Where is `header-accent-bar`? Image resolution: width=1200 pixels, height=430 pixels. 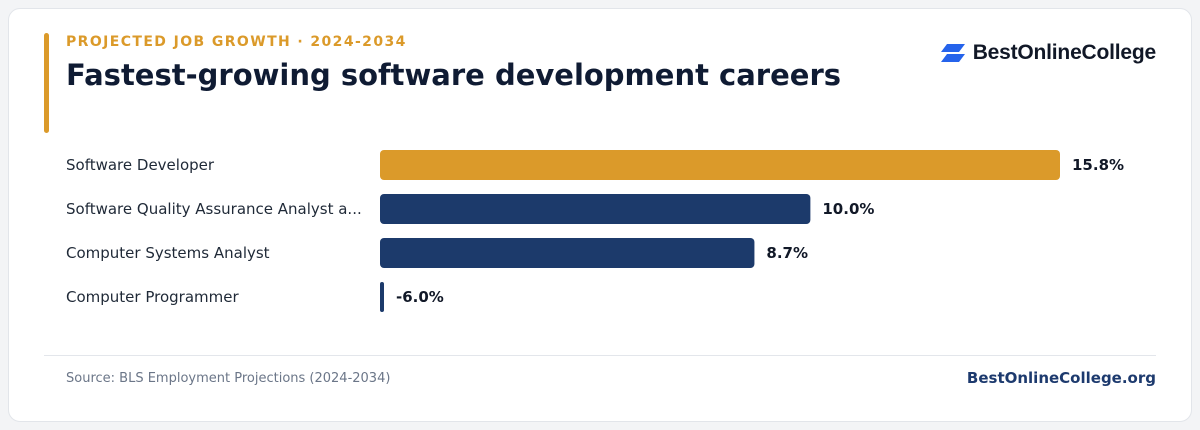 header-accent-bar is located at coordinates (46, 83).